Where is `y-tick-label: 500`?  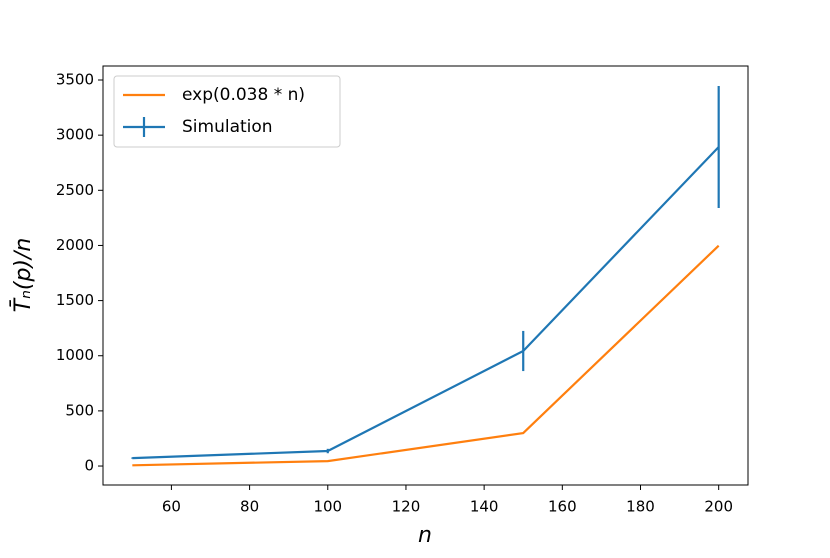 y-tick-label: 500 is located at coordinates (79, 410).